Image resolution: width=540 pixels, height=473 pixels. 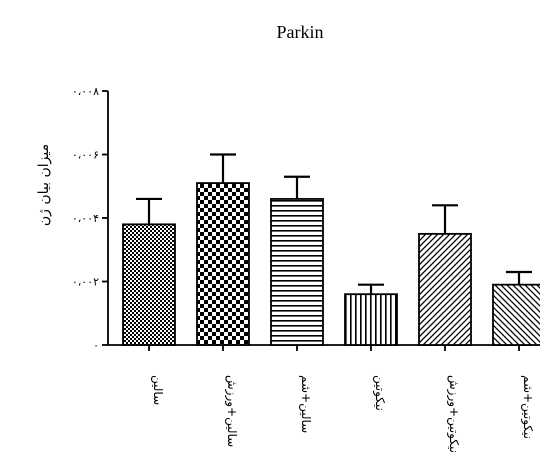 What do you see at coordinates (85, 155) in the screenshot?
I see `y-tick-label: ۰،۰۰۶` at bounding box center [85, 155].